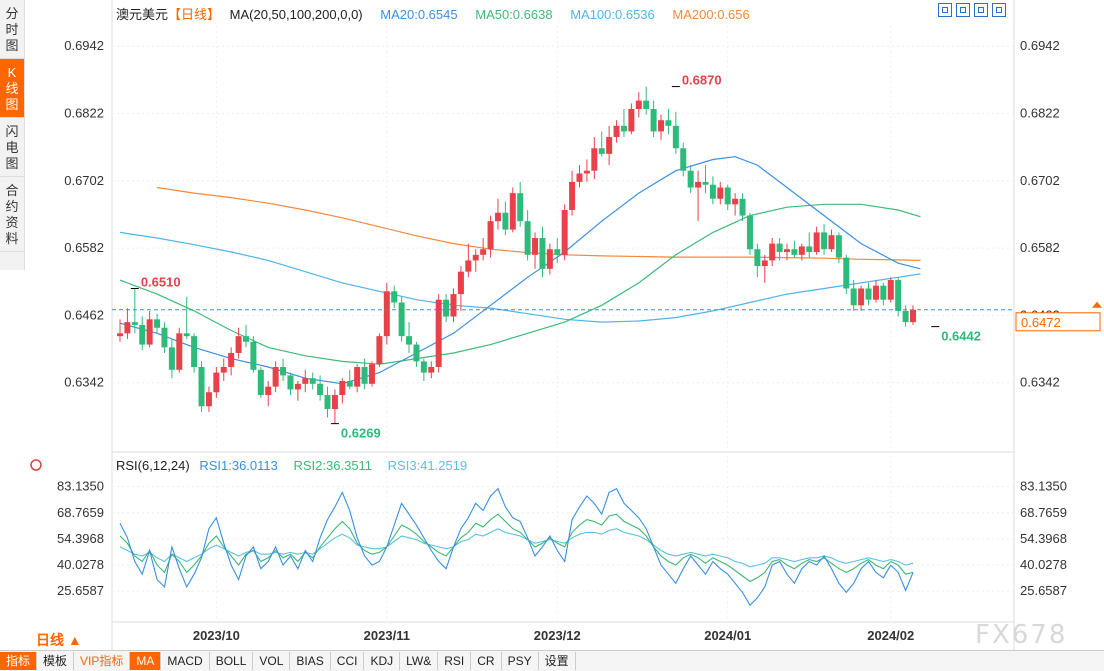  I want to click on rsi-params: RSI(6,12,24), so click(153, 465).